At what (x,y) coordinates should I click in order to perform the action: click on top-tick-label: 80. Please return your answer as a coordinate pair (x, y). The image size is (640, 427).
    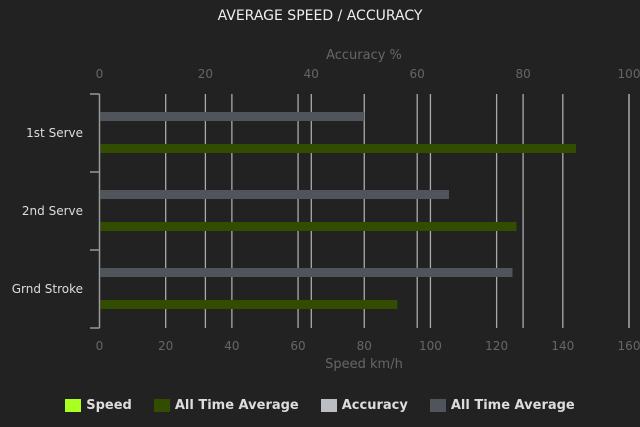
    Looking at the image, I should click on (522, 74).